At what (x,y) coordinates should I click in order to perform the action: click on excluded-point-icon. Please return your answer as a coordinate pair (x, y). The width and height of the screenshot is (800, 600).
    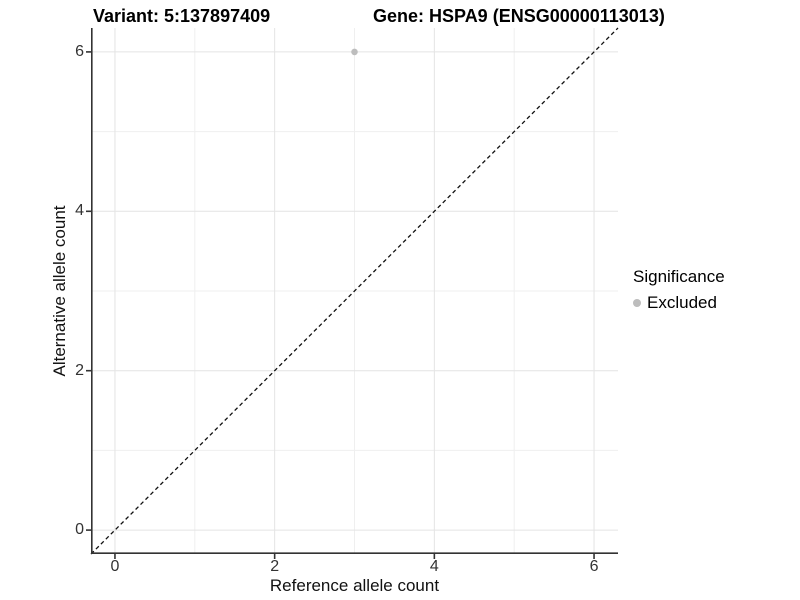
    Looking at the image, I should click on (637, 303).